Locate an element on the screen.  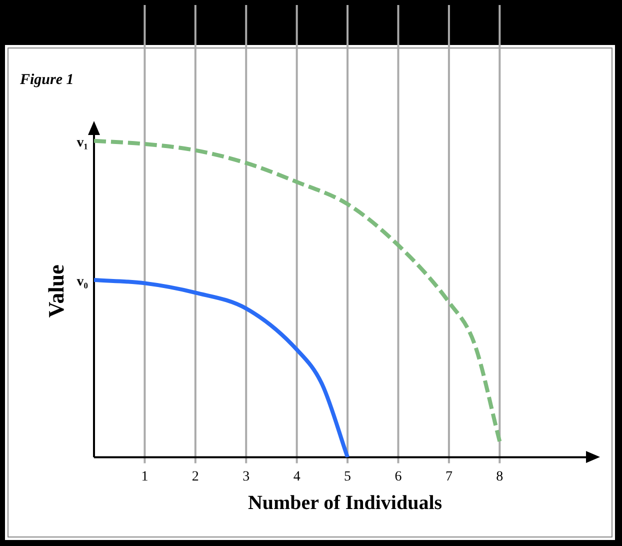
x-tick-label: 8 is located at coordinates (500, 476).